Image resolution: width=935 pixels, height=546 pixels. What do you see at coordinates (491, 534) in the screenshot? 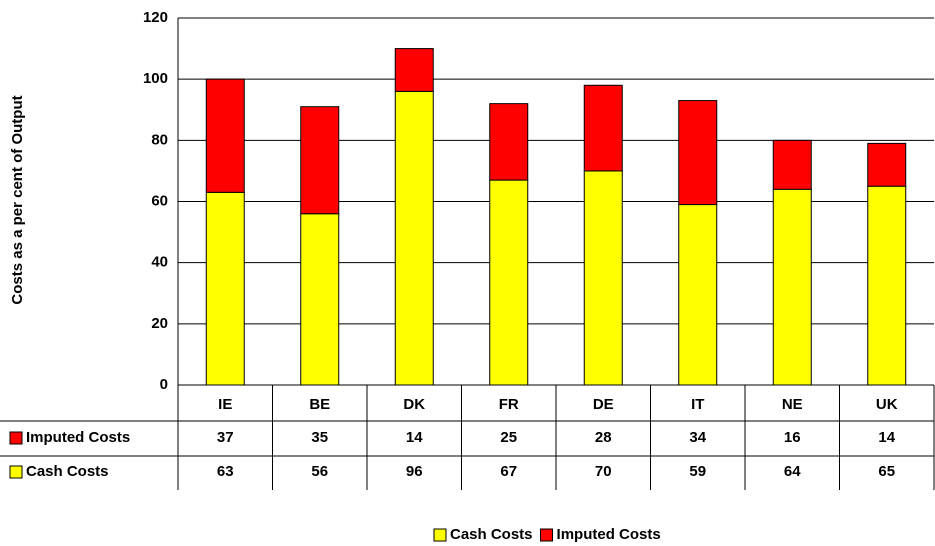
I see `legend-label: Cash Costs` at bounding box center [491, 534].